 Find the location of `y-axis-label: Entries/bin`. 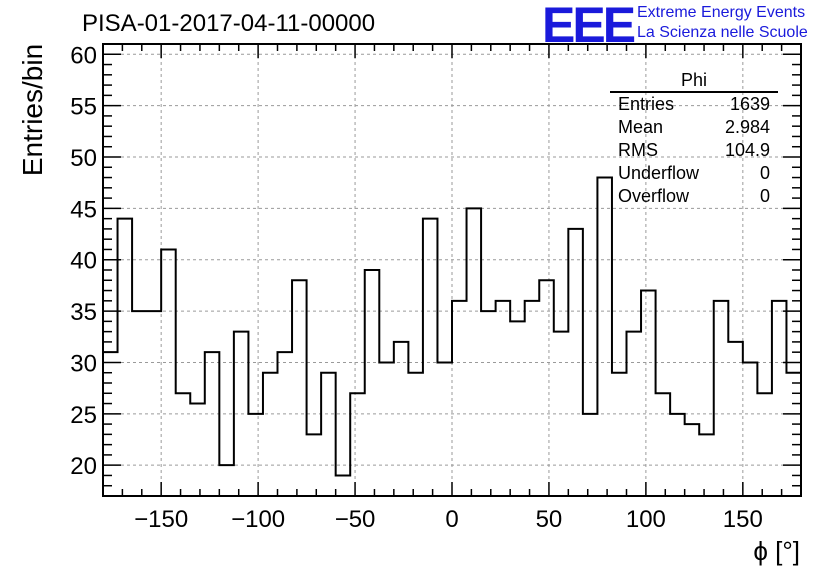

y-axis-label: Entries/bin is located at coordinates (32, 110).